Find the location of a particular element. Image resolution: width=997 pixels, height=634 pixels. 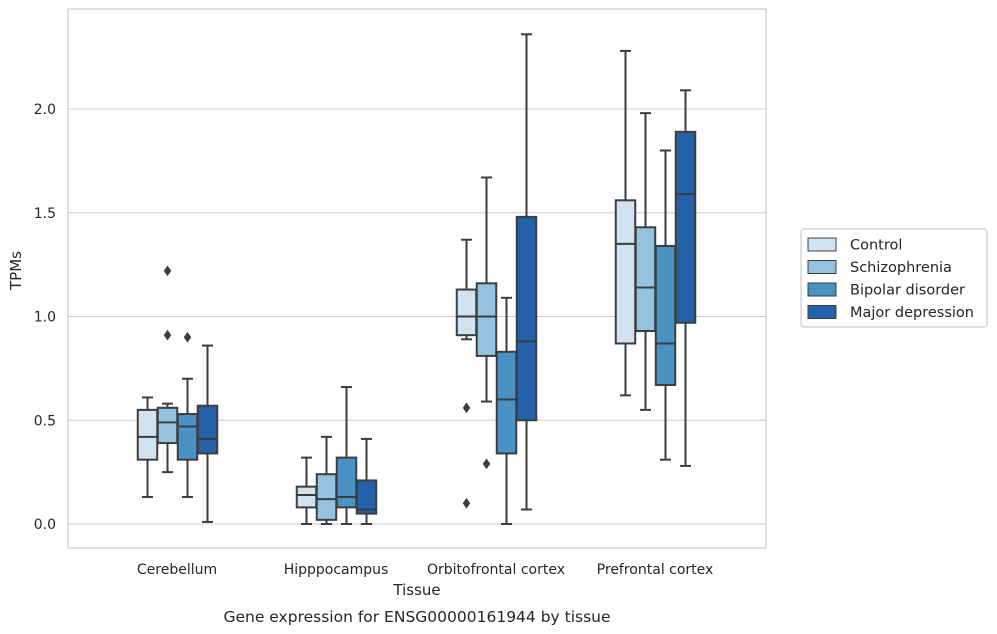

legend-label: Major depression is located at coordinates (912, 313).